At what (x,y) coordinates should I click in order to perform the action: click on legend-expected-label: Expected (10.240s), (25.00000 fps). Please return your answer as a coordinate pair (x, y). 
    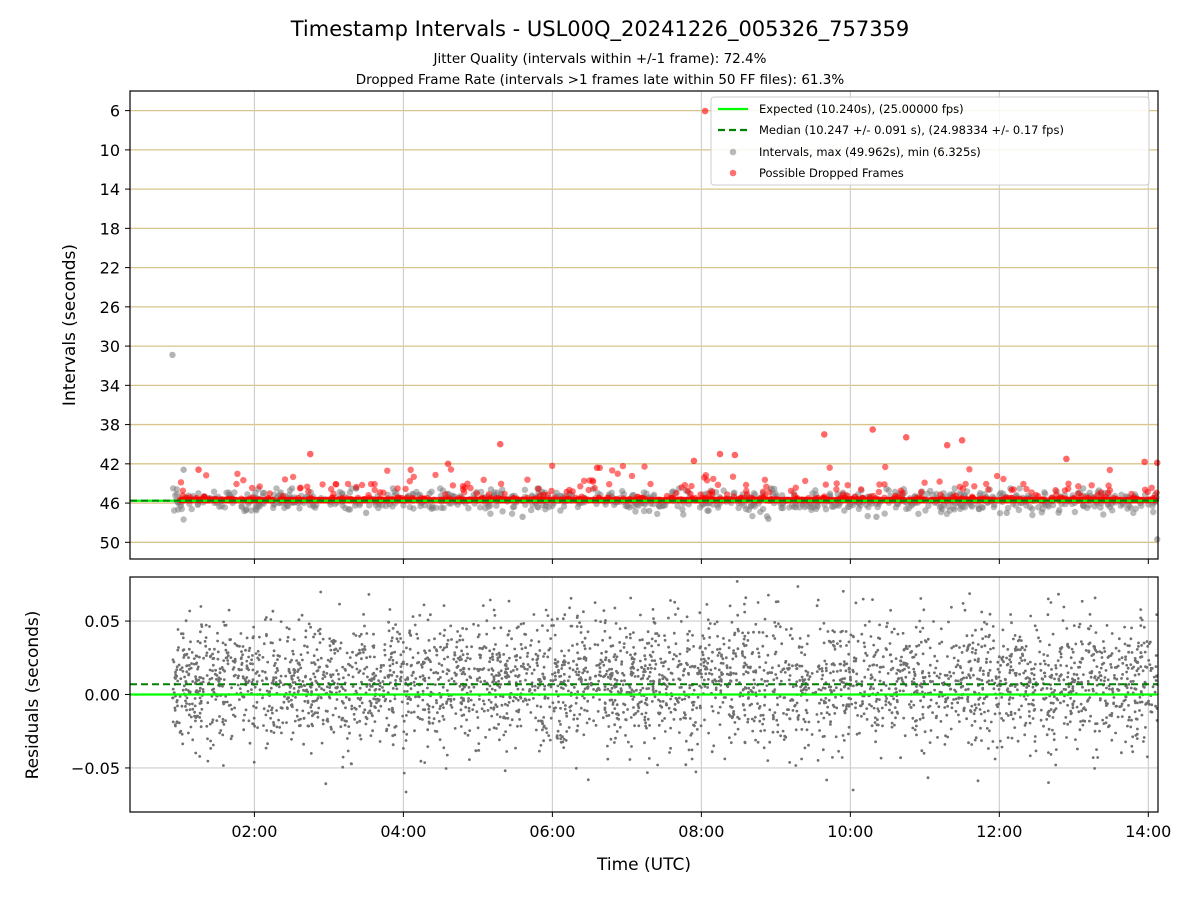
    Looking at the image, I should click on (861, 109).